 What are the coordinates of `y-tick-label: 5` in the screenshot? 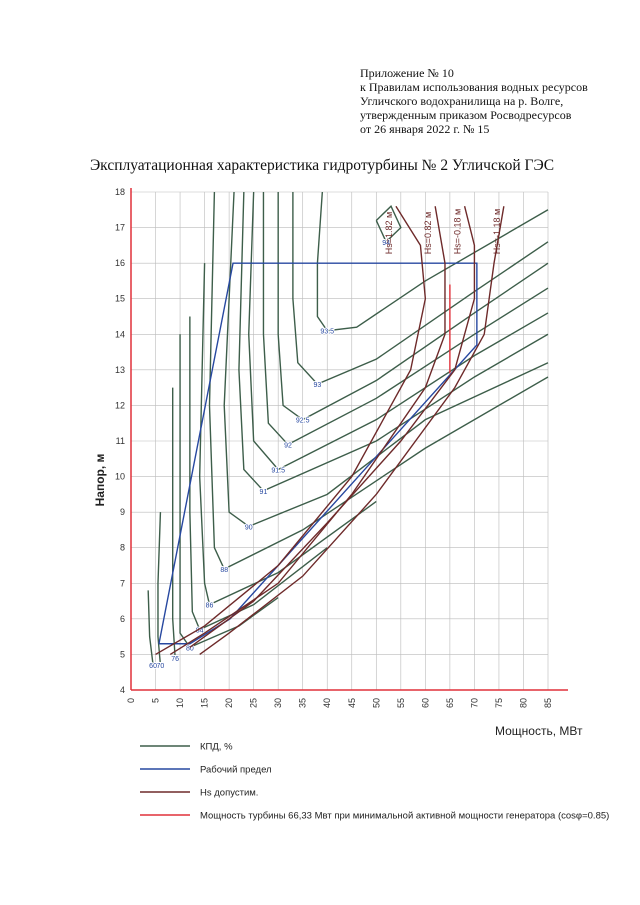 It's located at (122, 654).